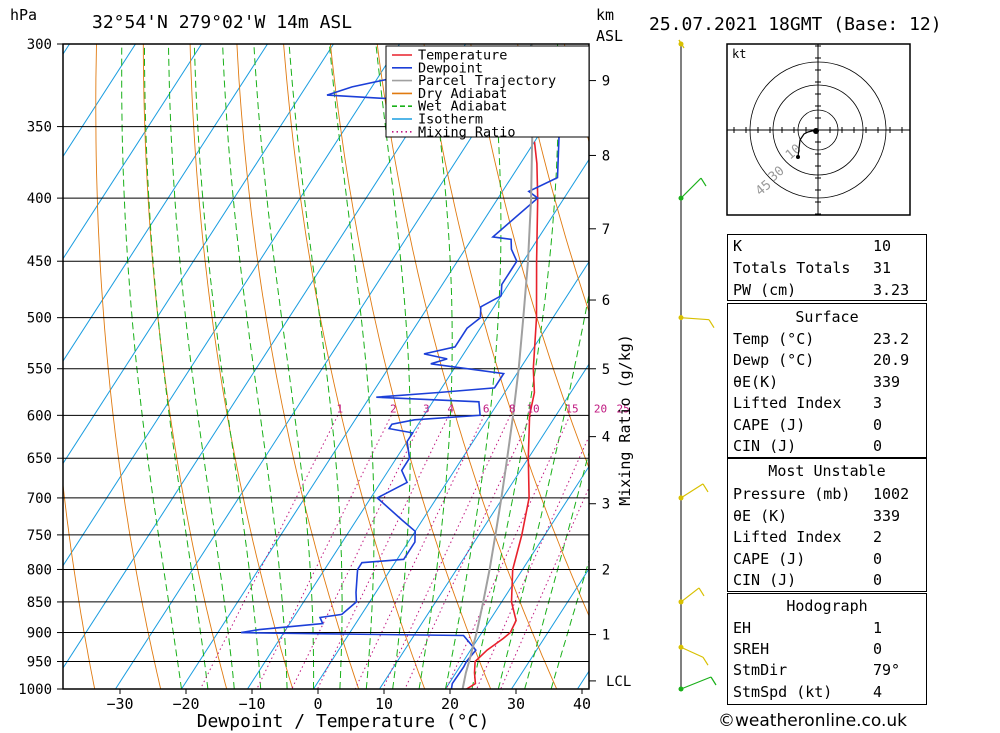 The width and height of the screenshot is (1000, 733). Describe the element at coordinates (222, 22) in the screenshot. I see `location-title: 32°54'N 279°02'W 14m ASL` at that location.